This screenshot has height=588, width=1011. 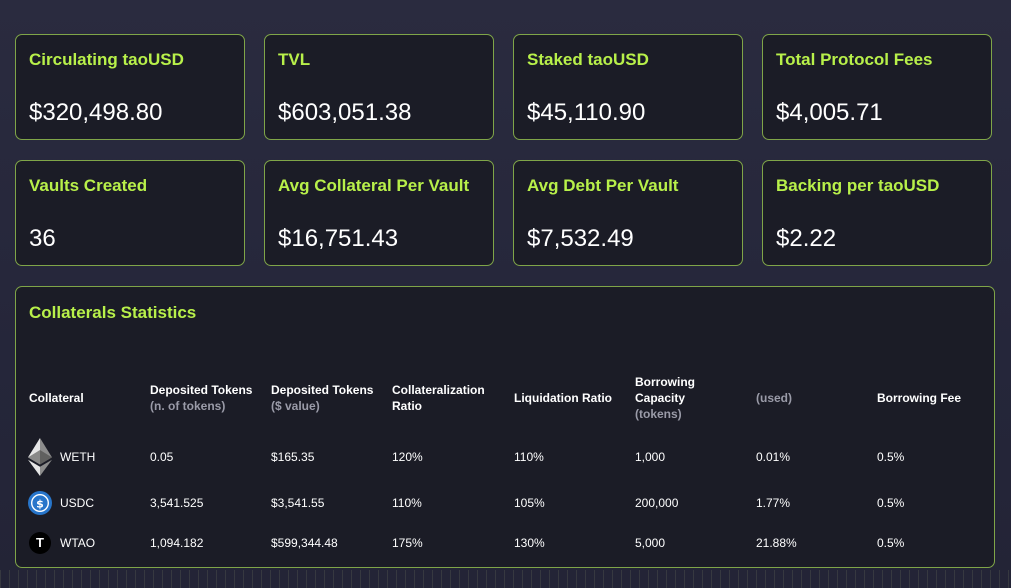 I want to click on stat-card-avg-debt: Avg Debt Per Vault $7,532.49, so click(x=628, y=213).